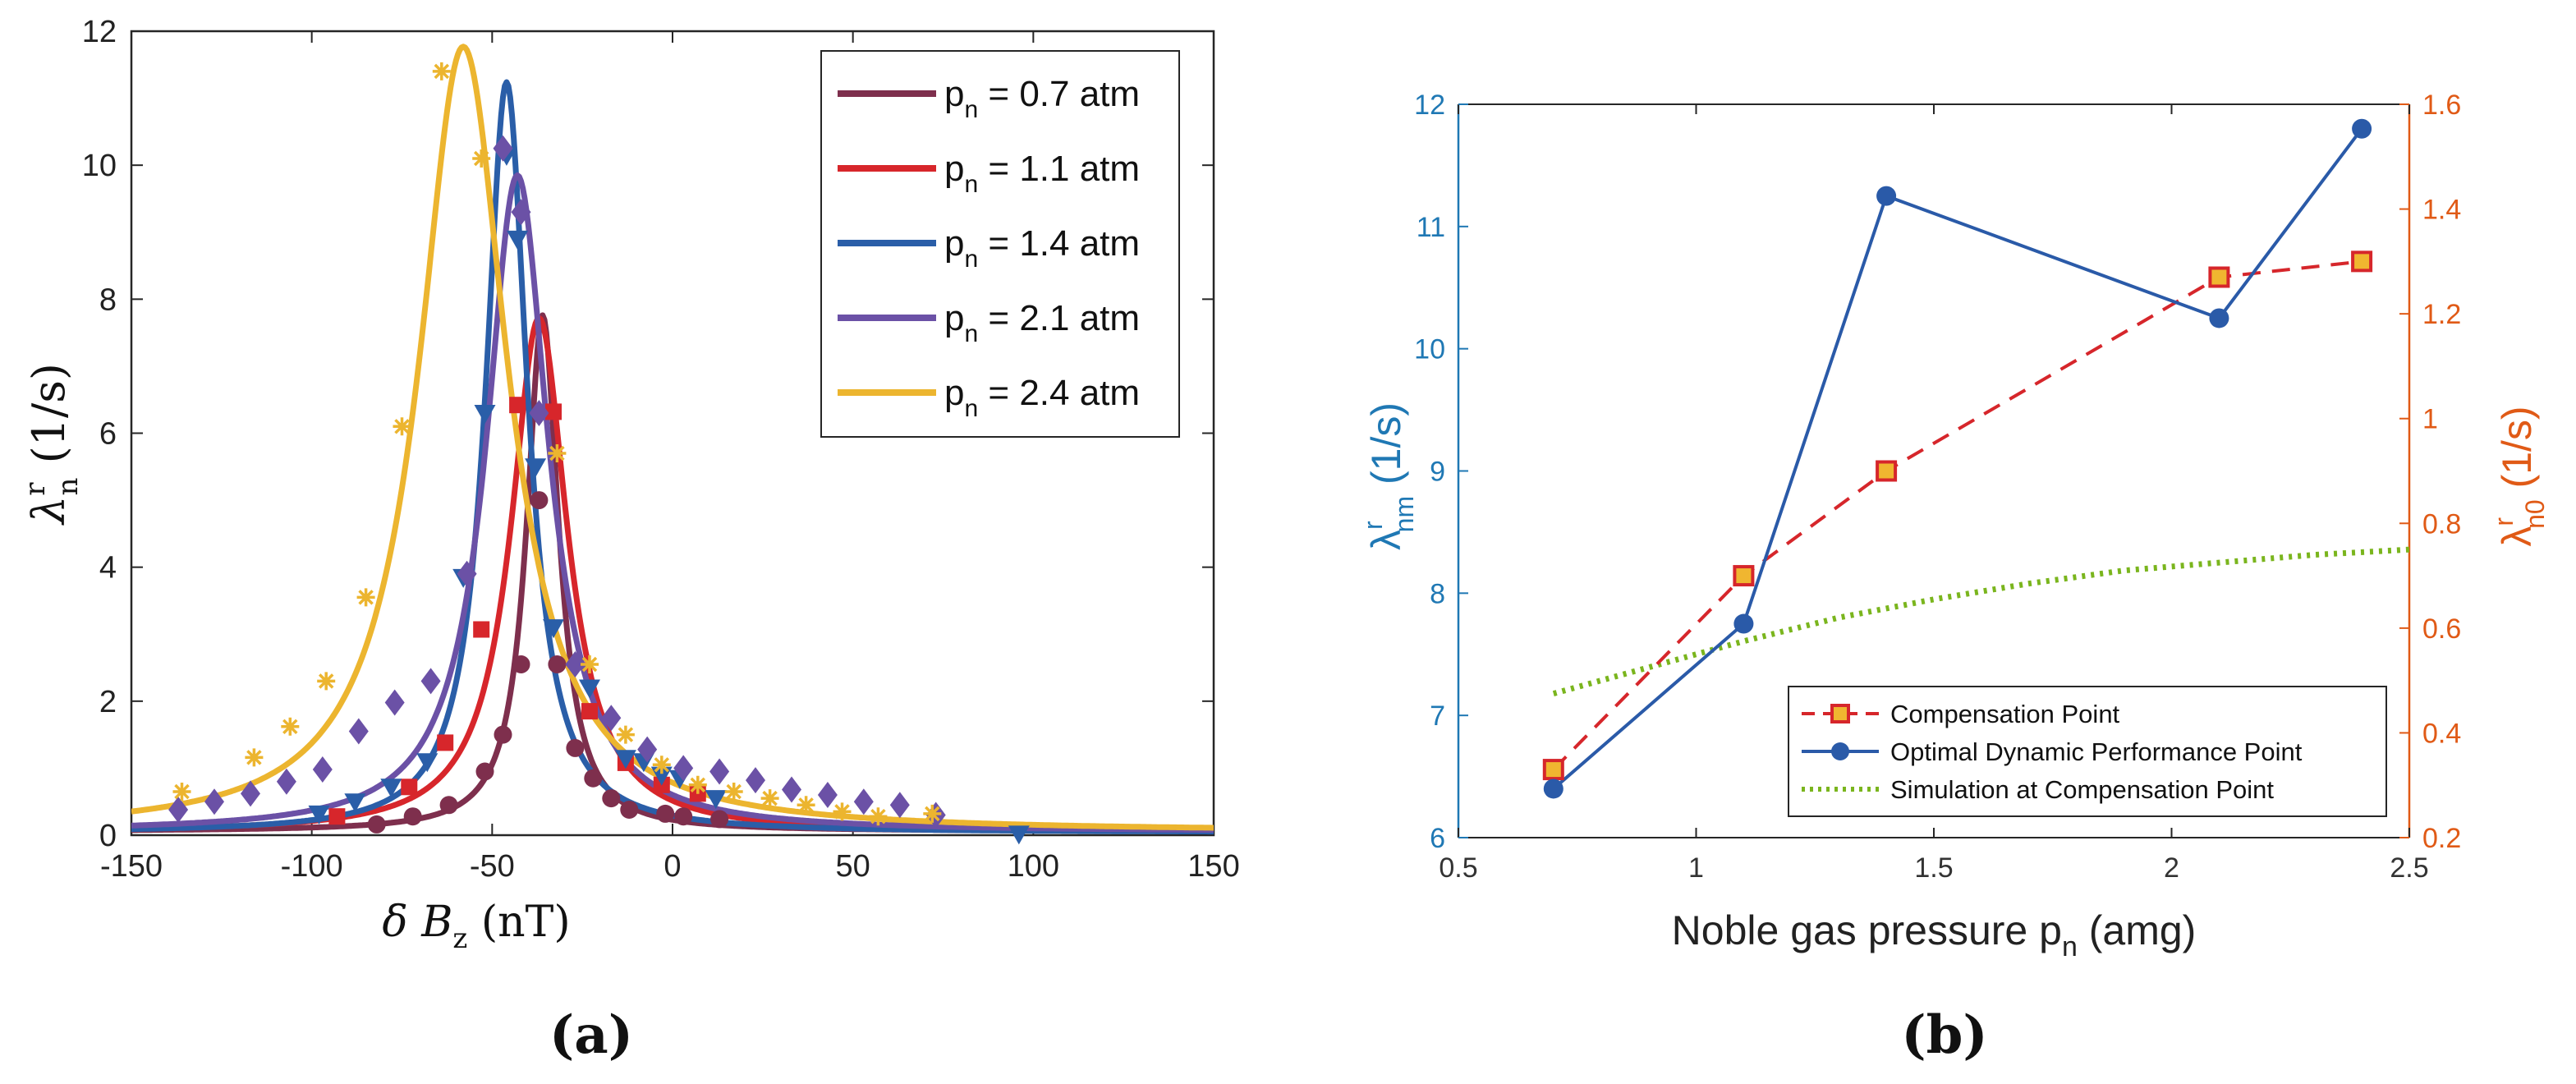 The width and height of the screenshot is (2576, 1084). What do you see at coordinates (1437, 593) in the screenshot?
I see `panel-b-left-tick-label: 8` at bounding box center [1437, 593].